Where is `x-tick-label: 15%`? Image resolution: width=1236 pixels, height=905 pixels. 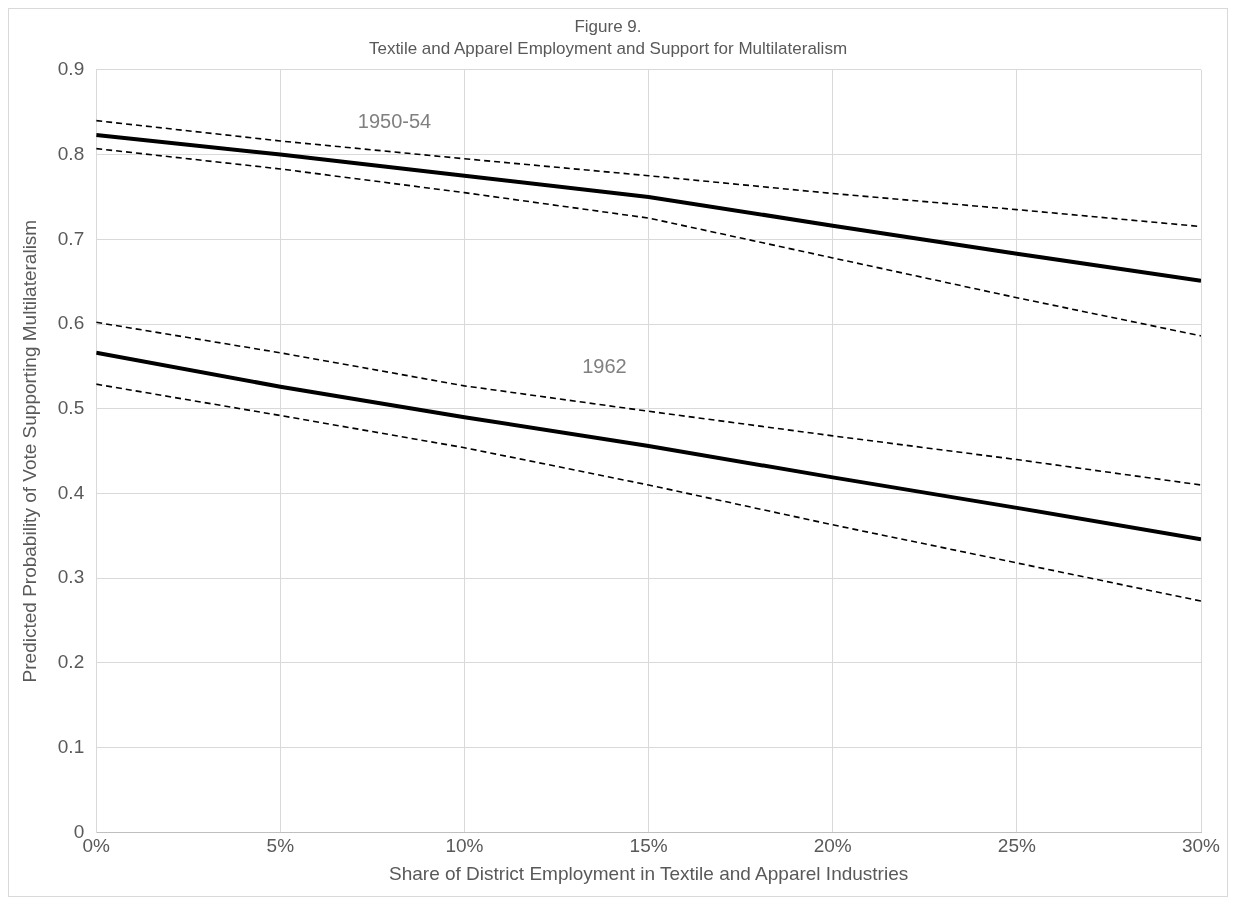
x-tick-label: 15% is located at coordinates (648, 846).